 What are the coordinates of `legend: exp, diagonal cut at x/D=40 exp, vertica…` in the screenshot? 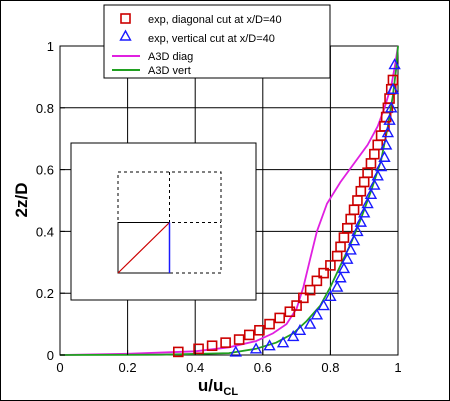 It's located at (217, 41).